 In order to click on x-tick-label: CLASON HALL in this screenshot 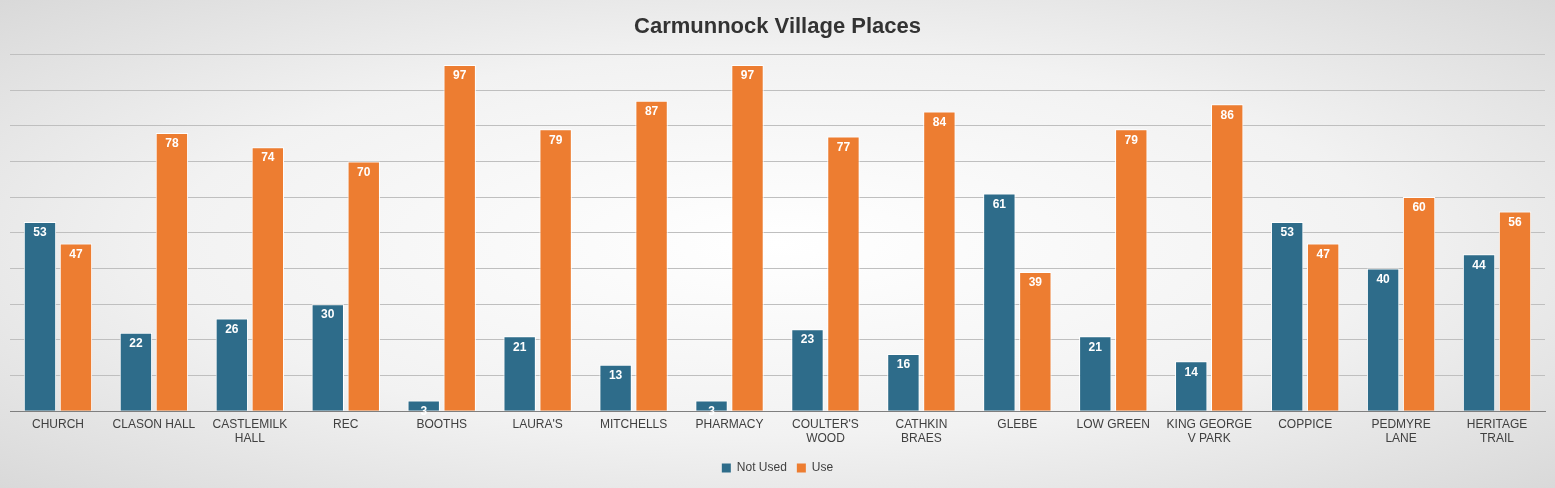, I will do `click(154, 423)`.